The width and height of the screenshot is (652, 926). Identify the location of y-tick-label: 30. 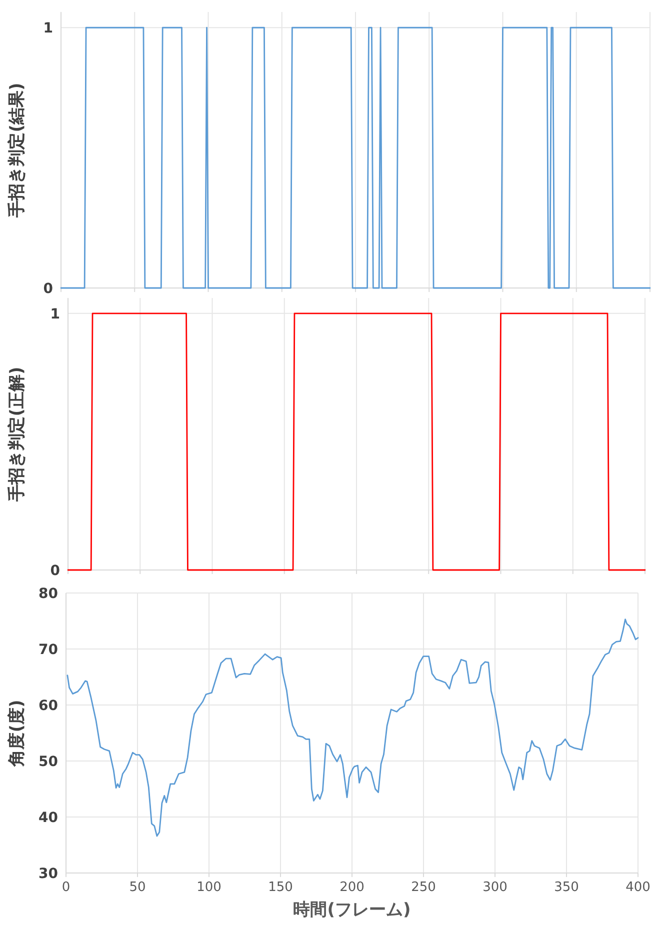
(48, 874).